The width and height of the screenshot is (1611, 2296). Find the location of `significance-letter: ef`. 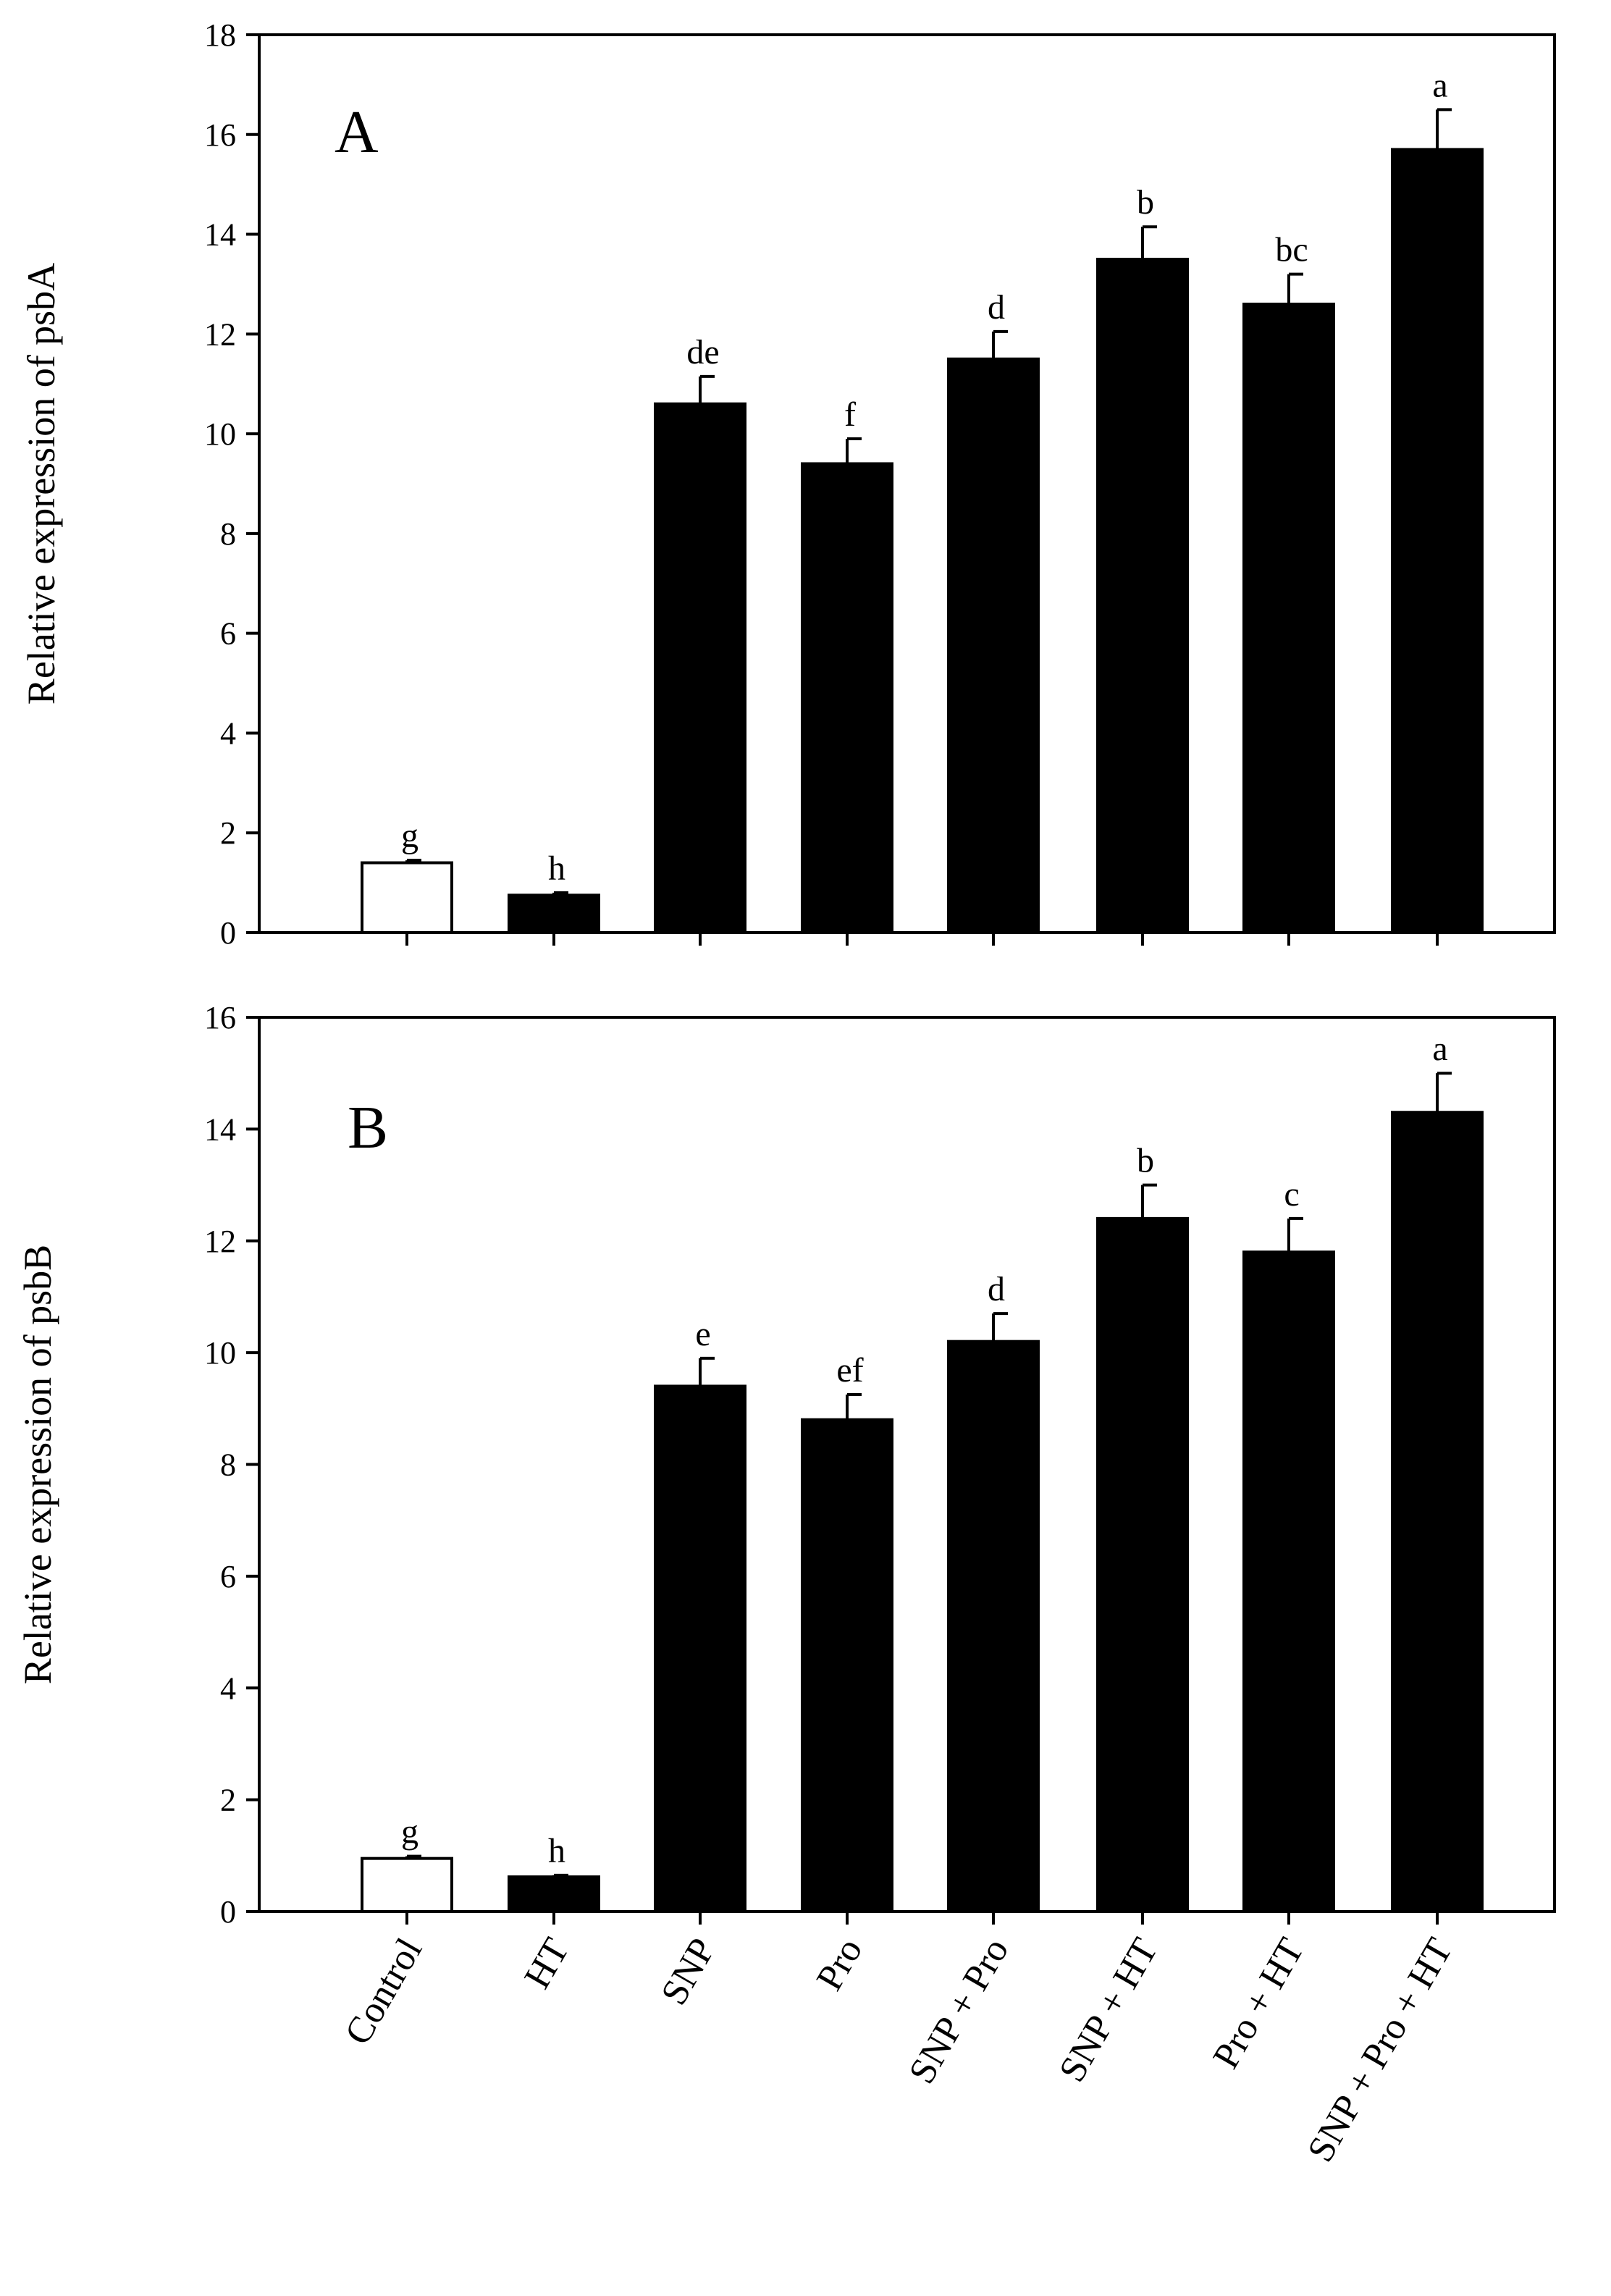

significance-letter: ef is located at coordinates (849, 1370).